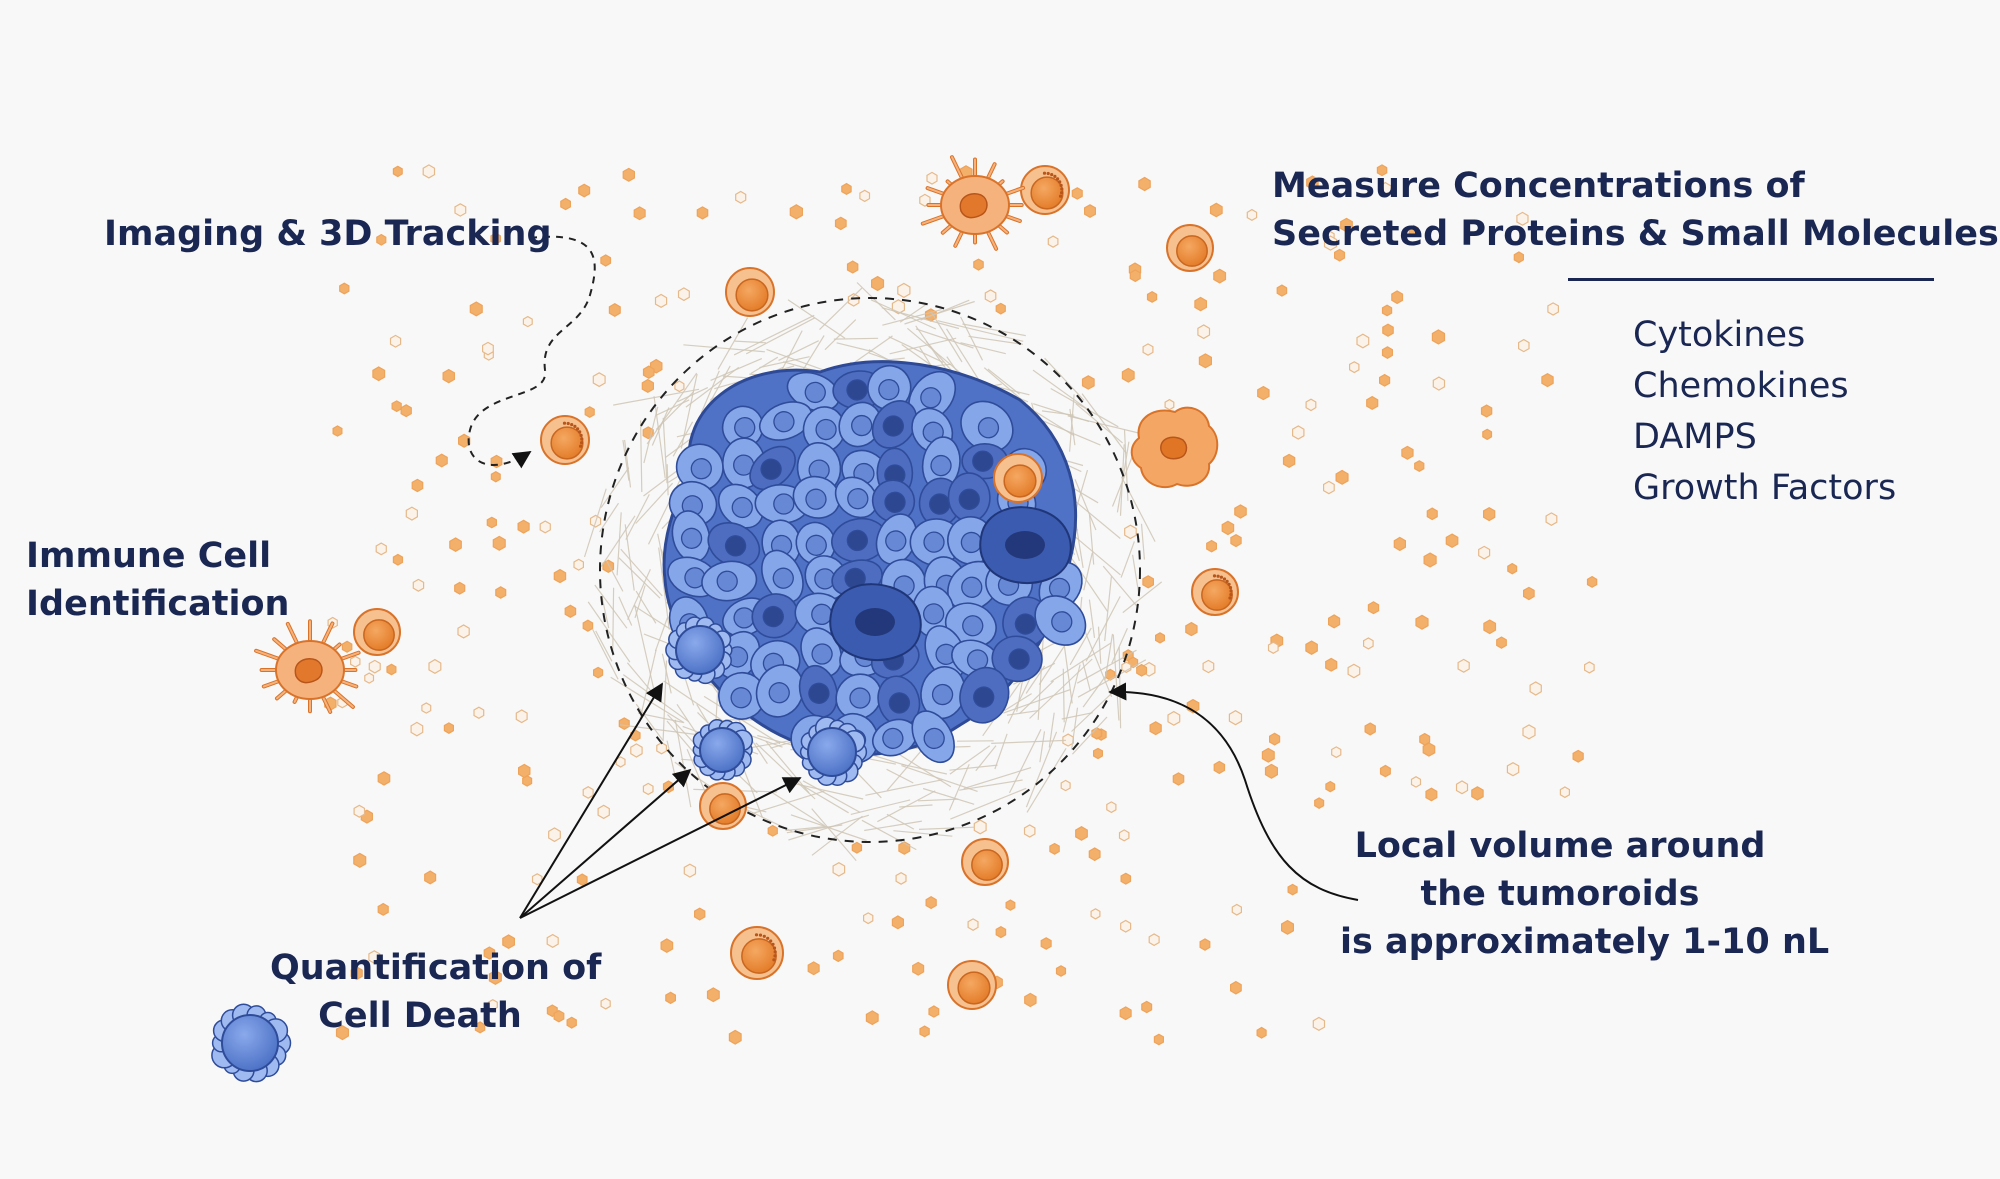 The image size is (2000, 1179). Describe the element at coordinates (1585, 942) in the screenshot. I see `volume-label-line: is approximately 1-10 nL` at that location.